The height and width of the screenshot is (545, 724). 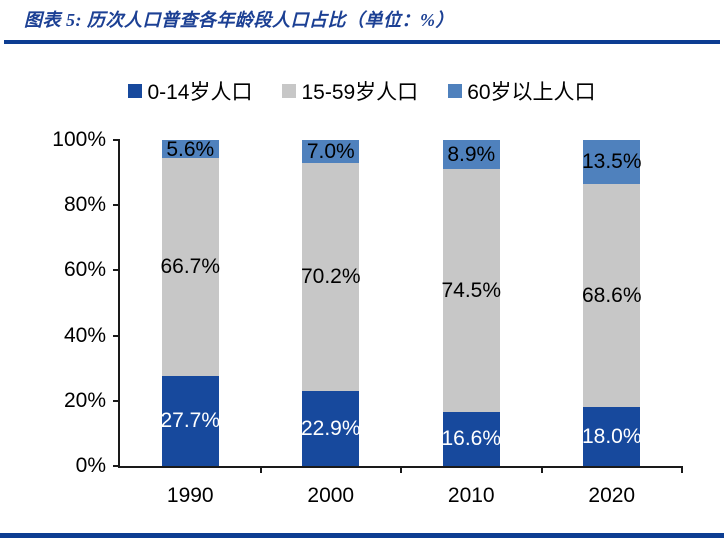 I want to click on x-axis-category-label: 2010, so click(x=471, y=495).